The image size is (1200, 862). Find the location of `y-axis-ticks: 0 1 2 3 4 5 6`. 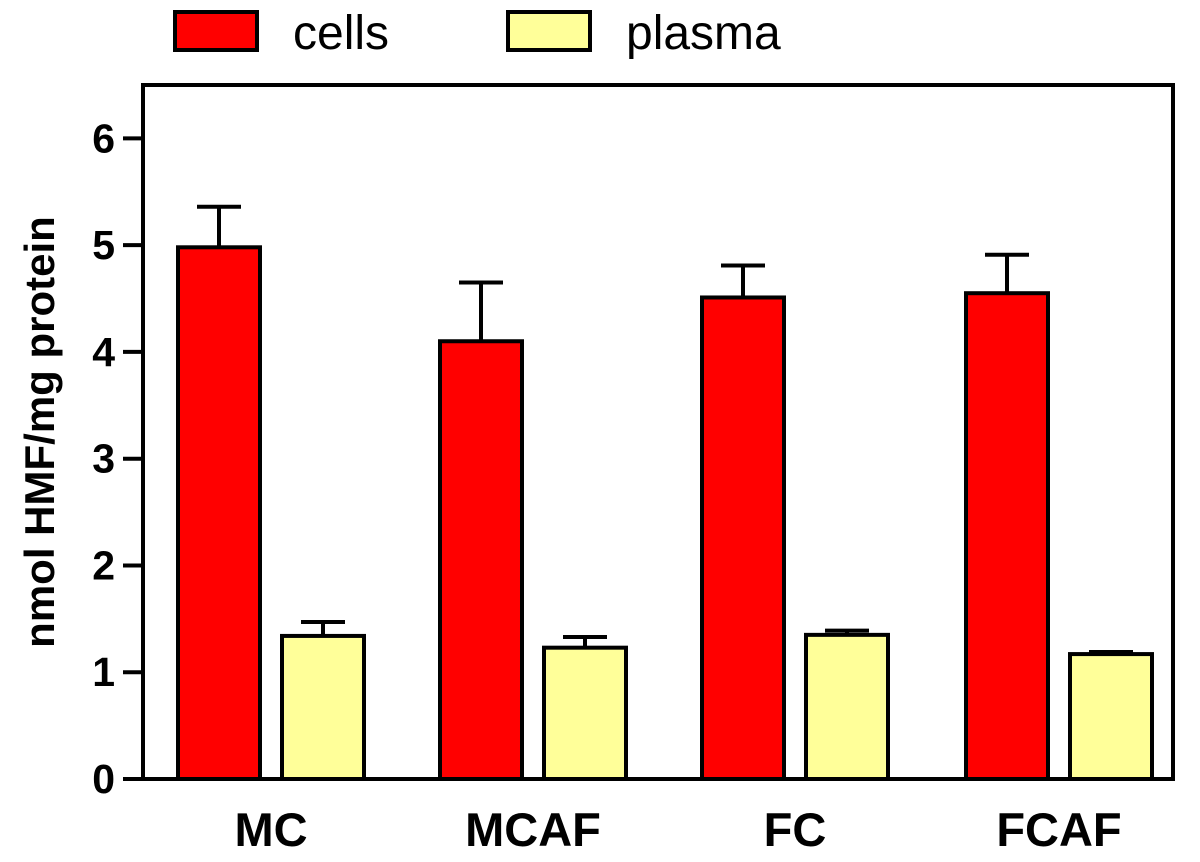

y-axis-ticks: 0 1 2 3 4 5 6 is located at coordinates (117, 458).